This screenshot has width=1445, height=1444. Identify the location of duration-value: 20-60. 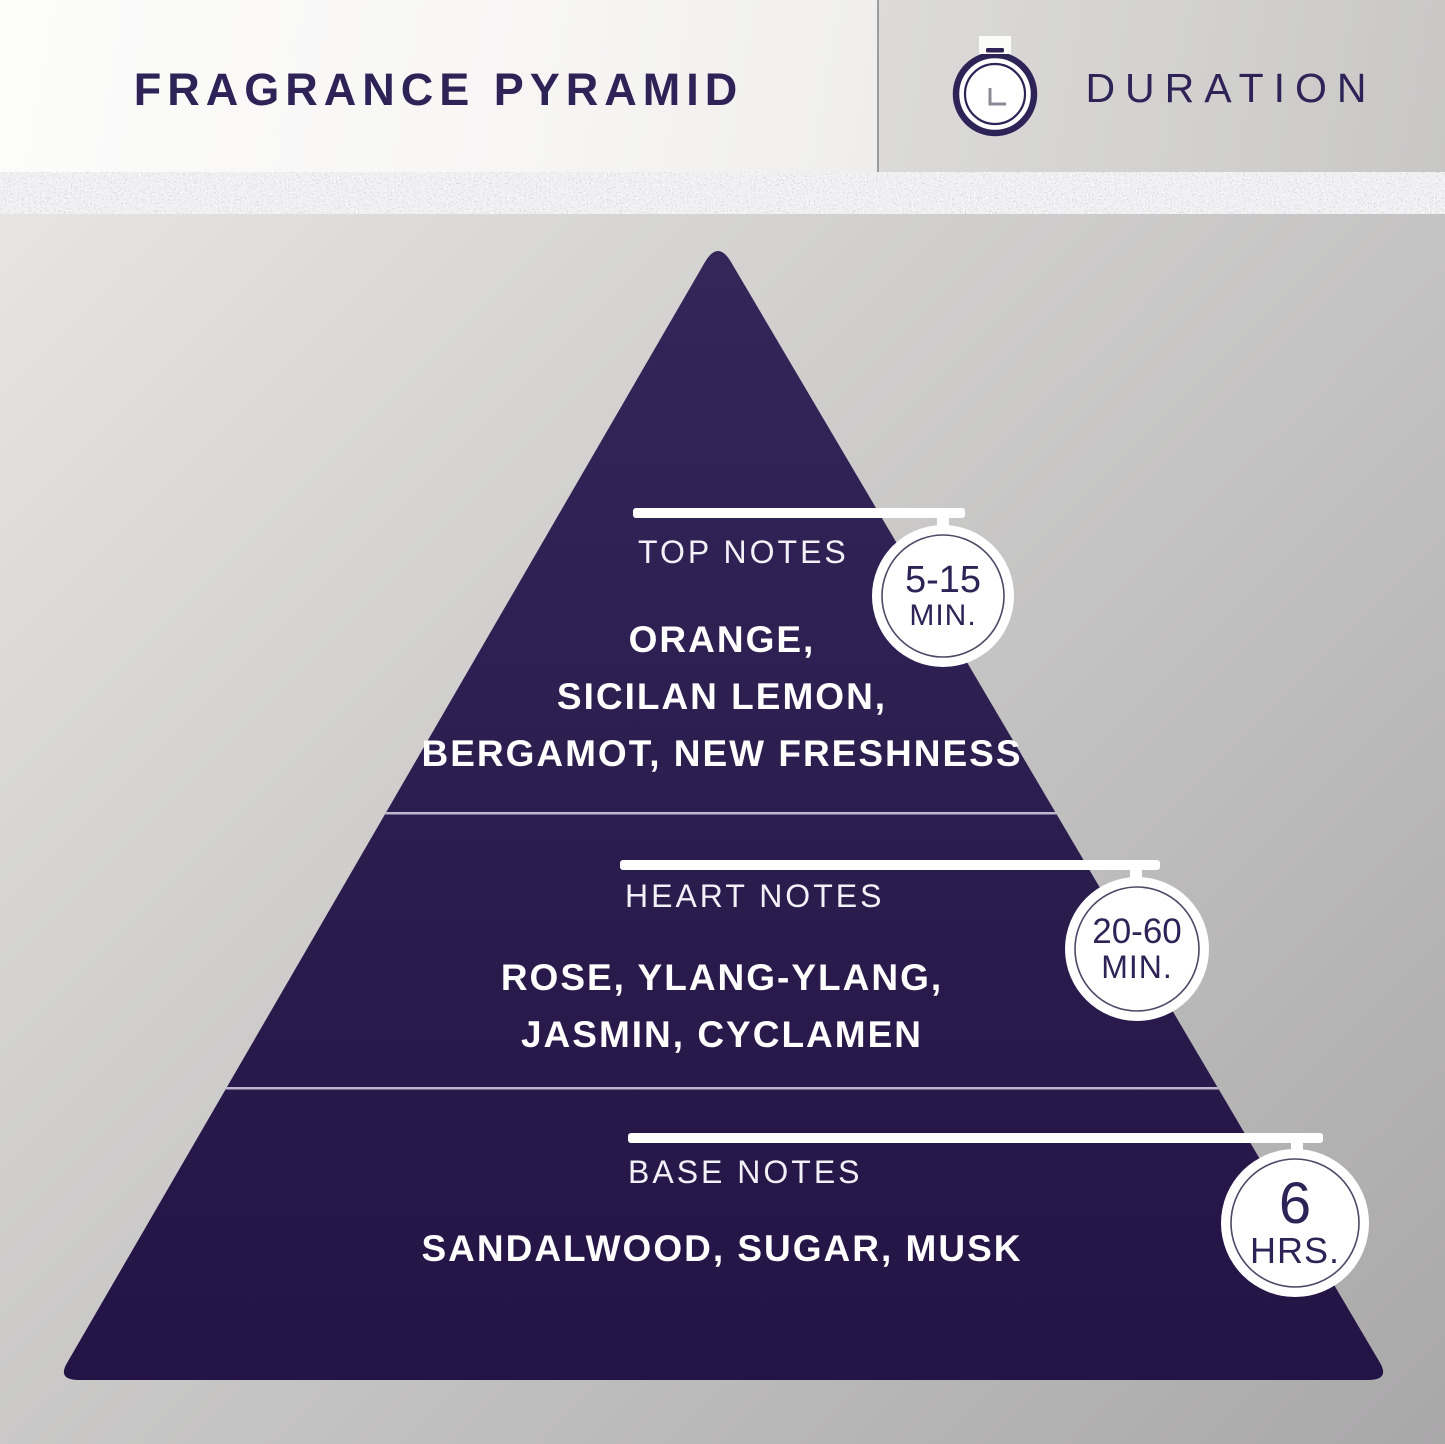
(1137, 931).